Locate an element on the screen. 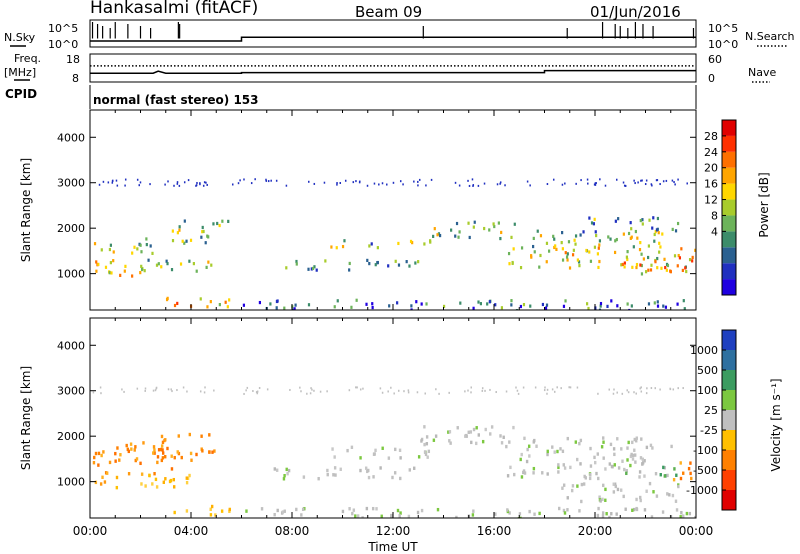  nave-tick-bottom: 0 is located at coordinates (711, 78).